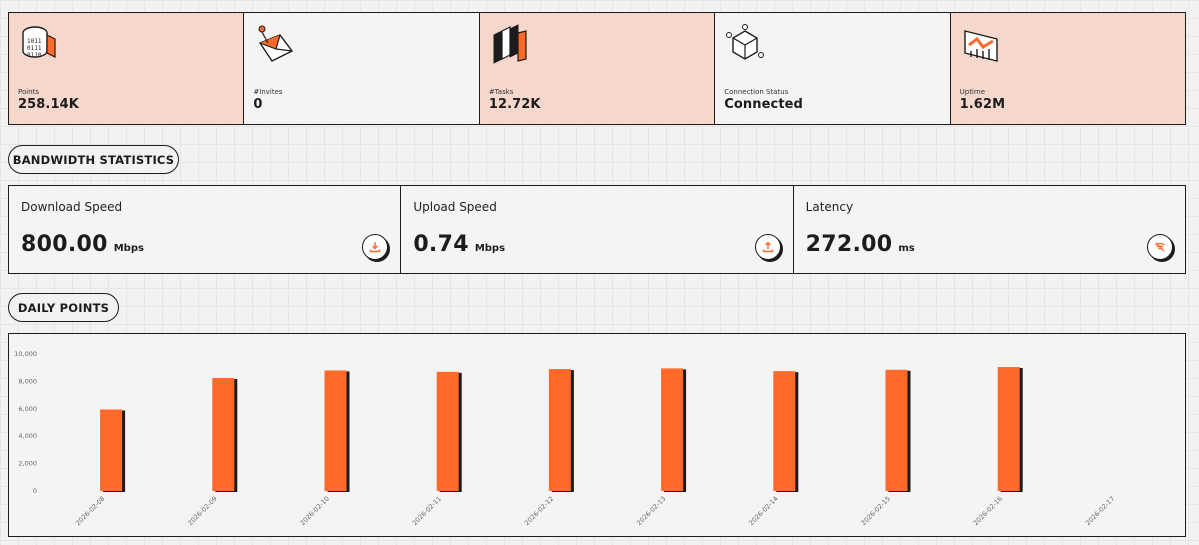  Describe the element at coordinates (514, 104) in the screenshot. I see `stat-value: 12.72K` at that location.